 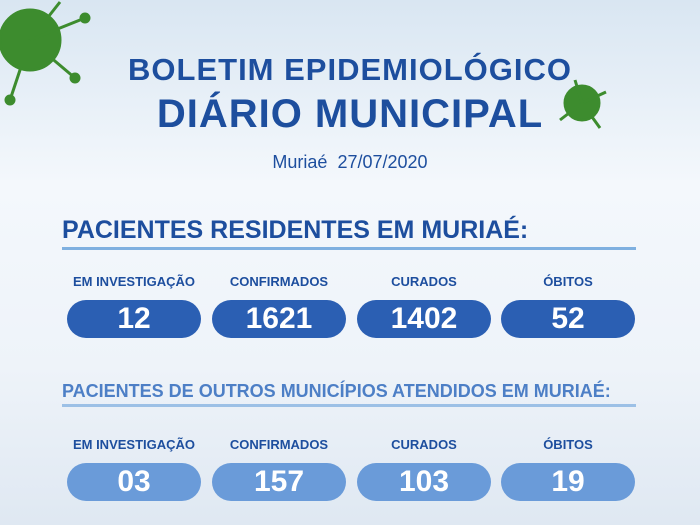 I want to click on date: 27/07/2020, so click(x=382, y=162).